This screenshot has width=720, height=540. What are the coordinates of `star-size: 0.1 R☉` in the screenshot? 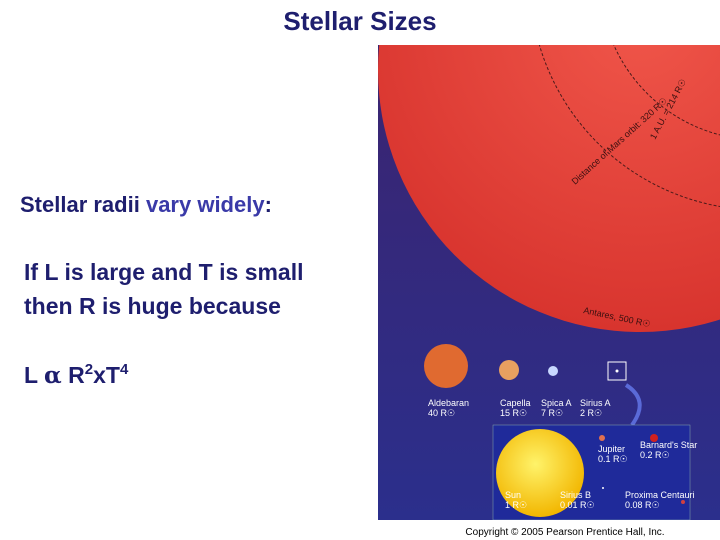 It's located at (613, 459).